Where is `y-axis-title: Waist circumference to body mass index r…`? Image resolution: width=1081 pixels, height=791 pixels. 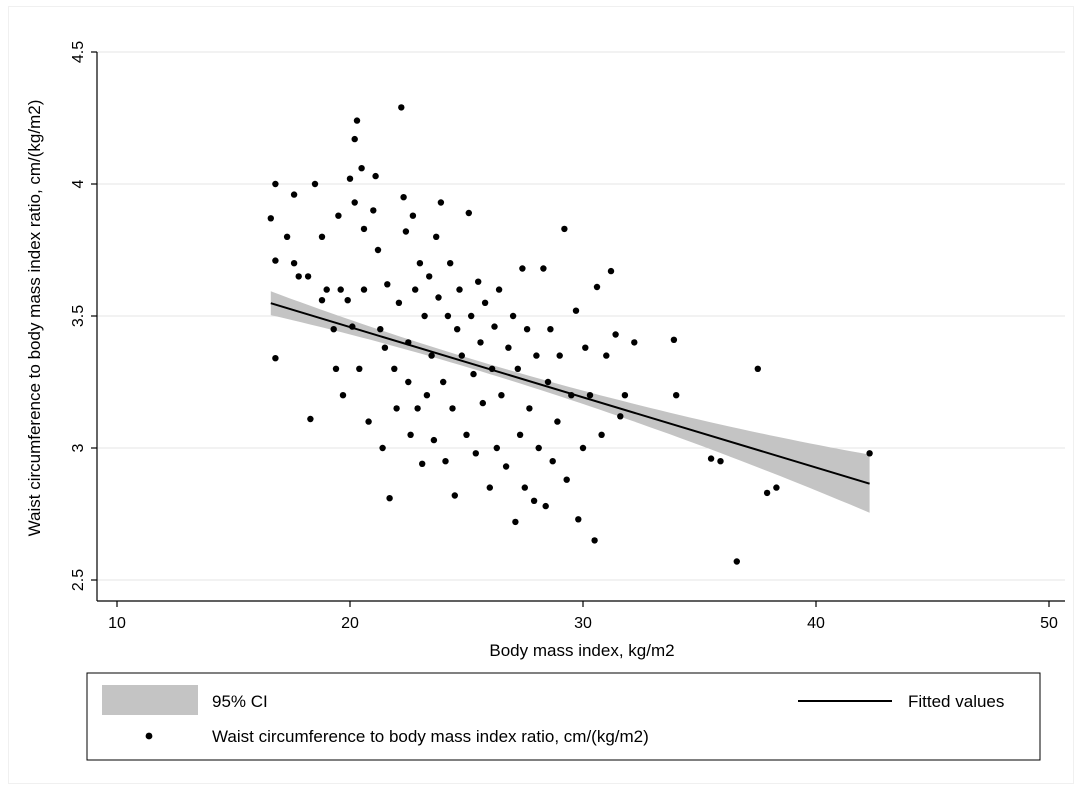
y-axis-title: Waist circumference to body mass index r… is located at coordinates (34, 318).